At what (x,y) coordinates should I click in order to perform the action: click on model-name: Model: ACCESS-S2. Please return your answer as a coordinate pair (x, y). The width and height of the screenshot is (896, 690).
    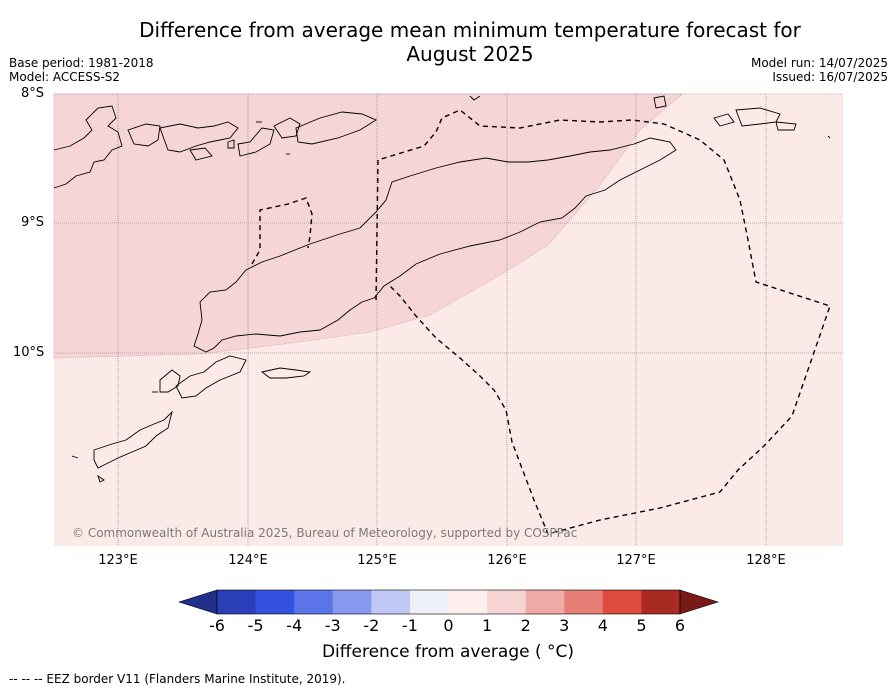
    Looking at the image, I should click on (65, 77).